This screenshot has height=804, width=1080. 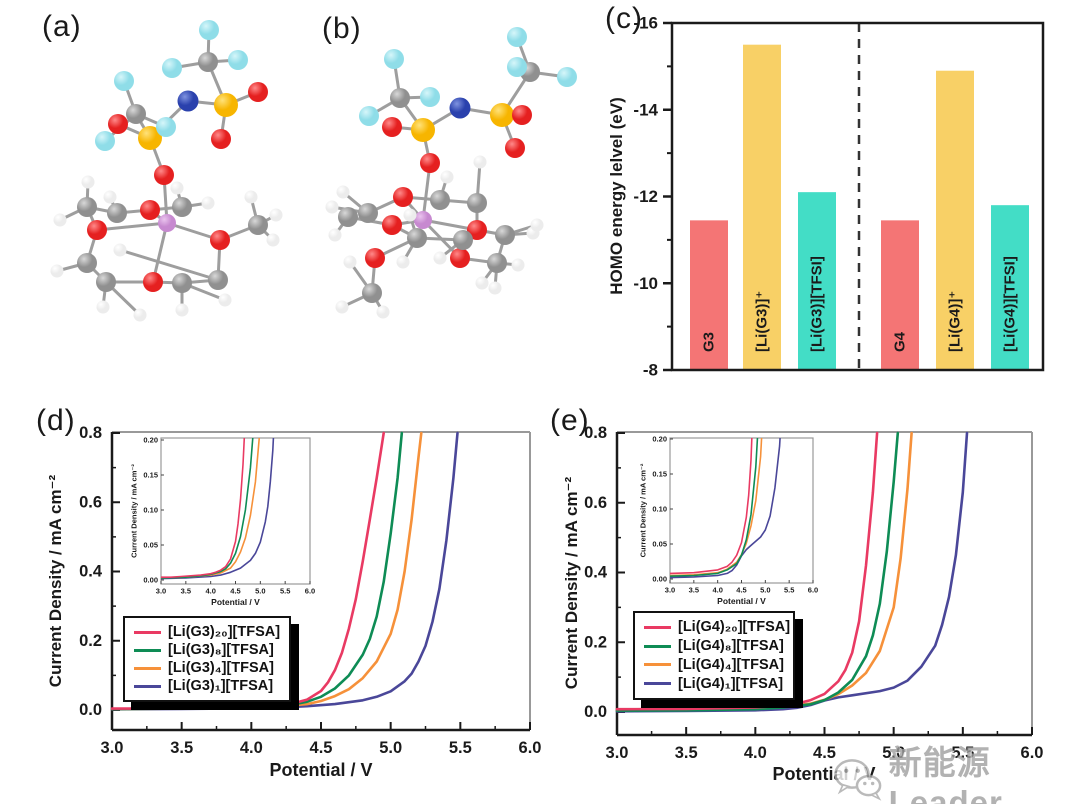 I want to click on bar-label: G4, so click(x=900, y=341).